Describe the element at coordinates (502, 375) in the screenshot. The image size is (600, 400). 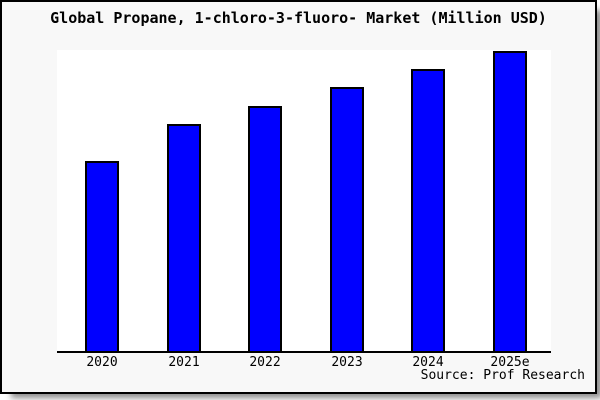
I see `source-note: Source: Prof Research` at that location.